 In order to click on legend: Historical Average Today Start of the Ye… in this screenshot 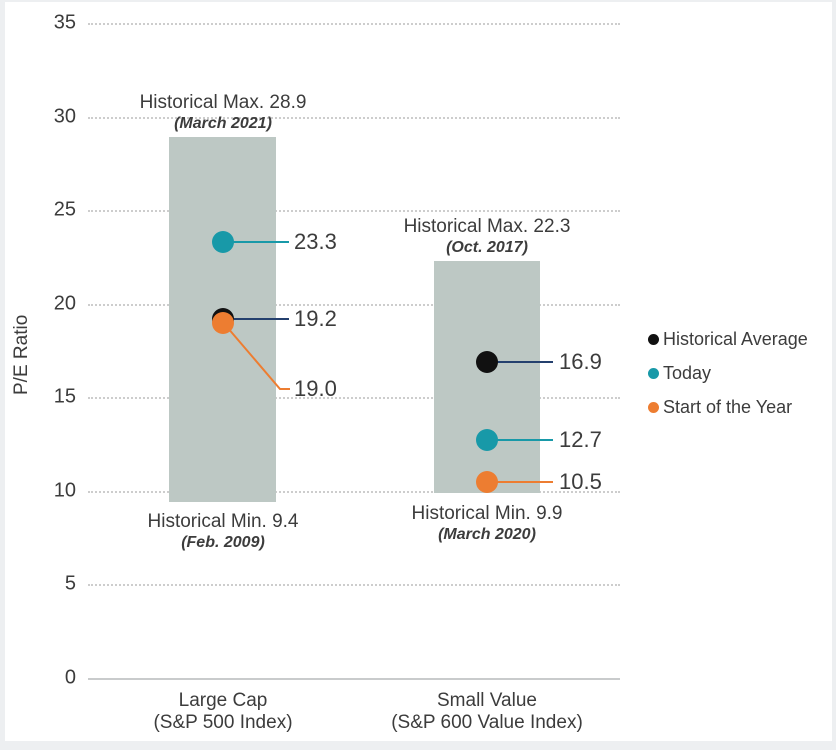, I will do `click(728, 380)`.